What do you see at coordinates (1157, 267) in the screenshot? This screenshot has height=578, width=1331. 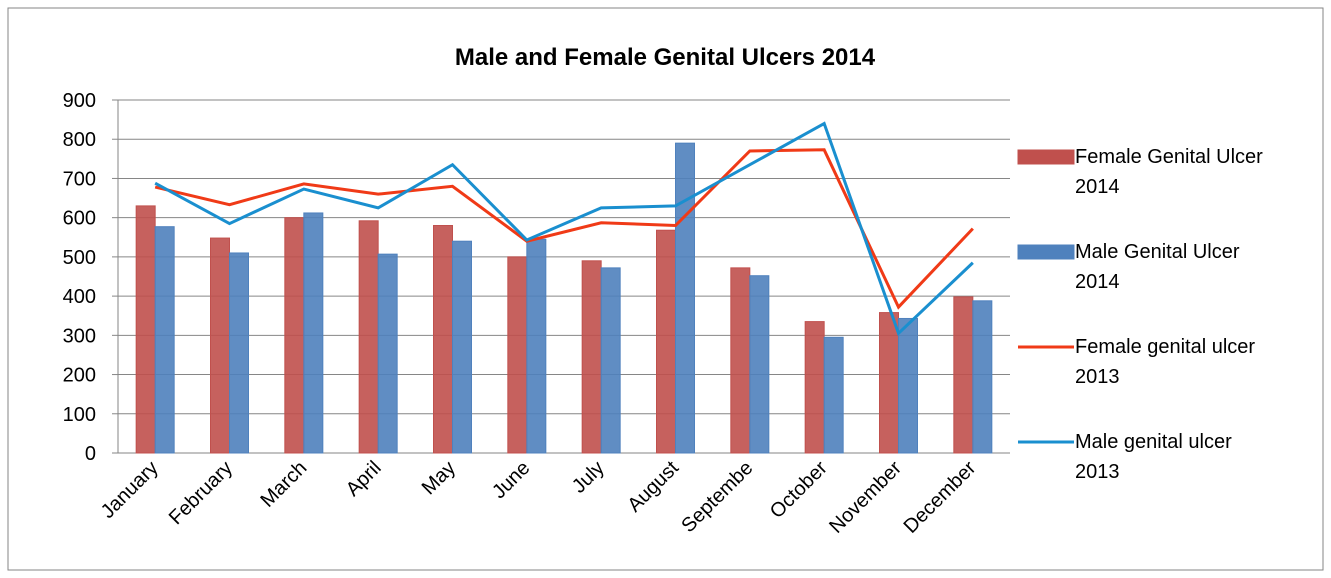 I see `legend-label: Male Genital Ulcer 2014` at bounding box center [1157, 267].